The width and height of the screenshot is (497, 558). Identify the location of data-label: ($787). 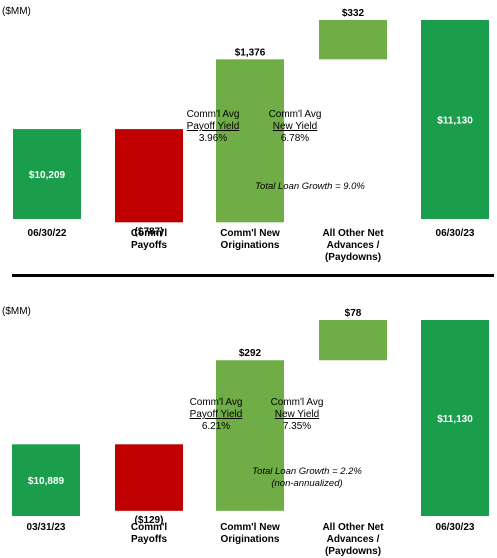
(149, 231).